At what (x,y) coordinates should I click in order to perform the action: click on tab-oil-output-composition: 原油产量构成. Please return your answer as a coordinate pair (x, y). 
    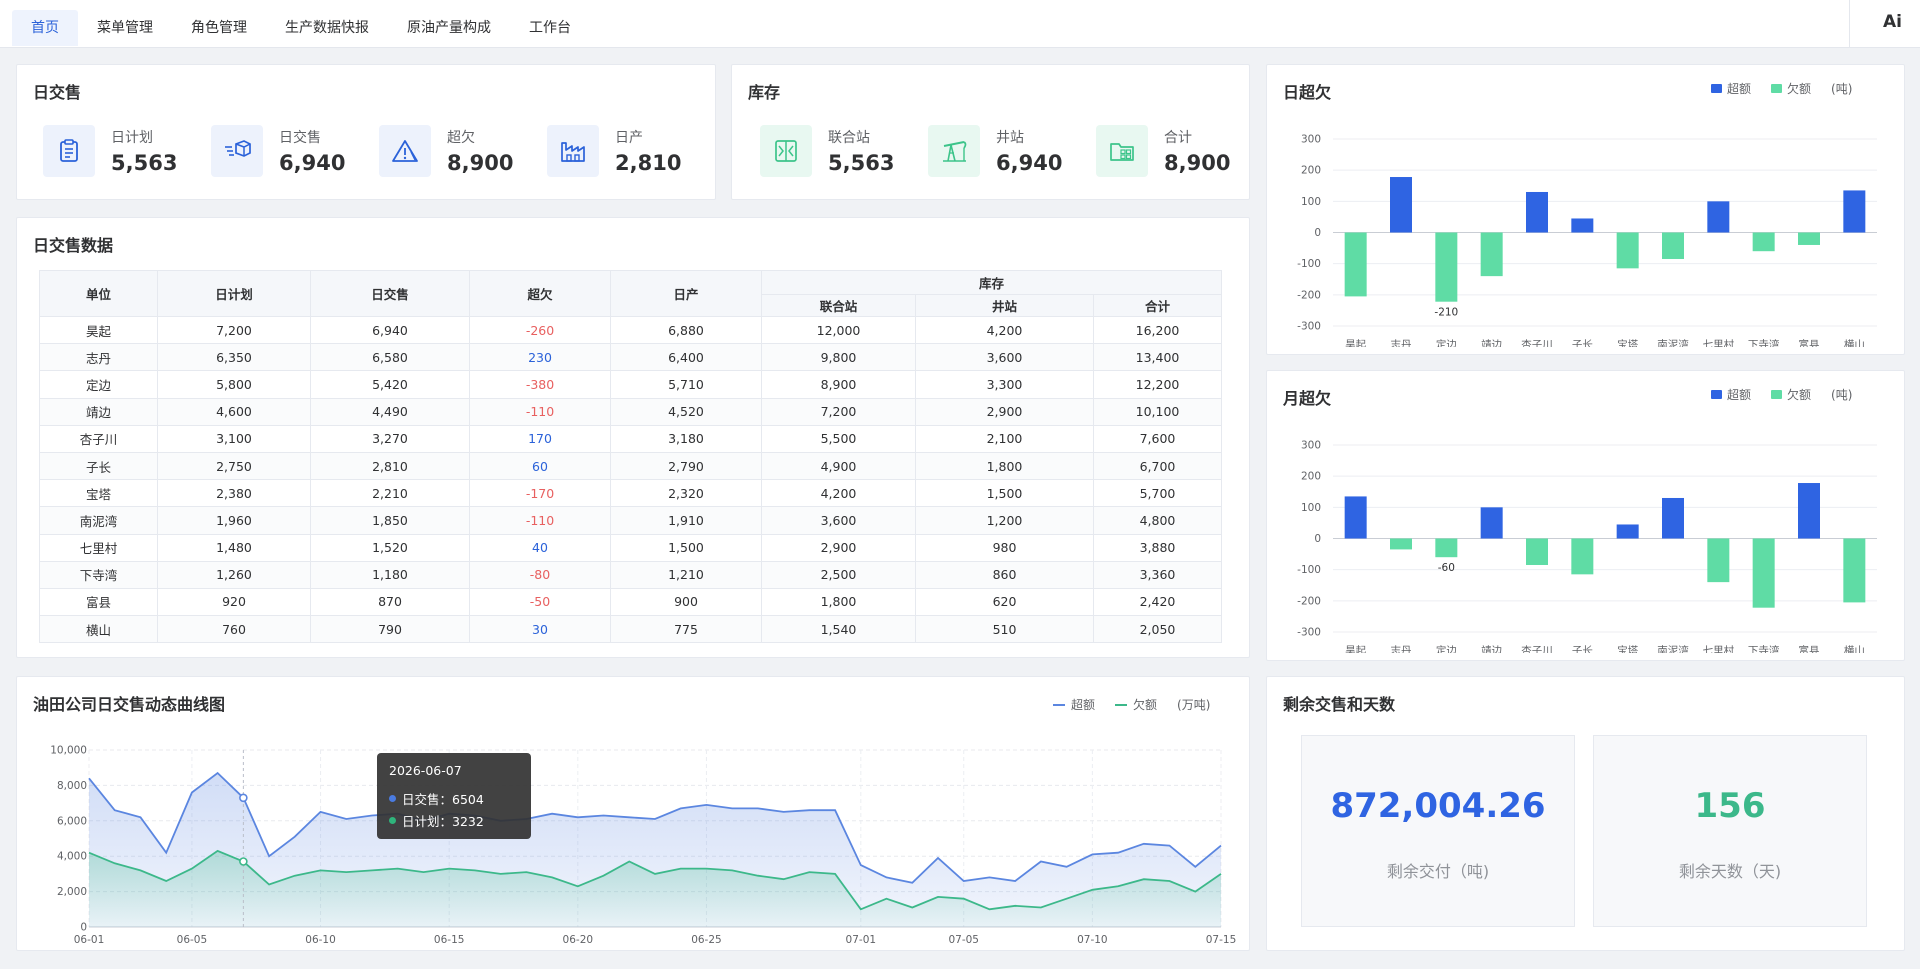
    Looking at the image, I should click on (449, 28).